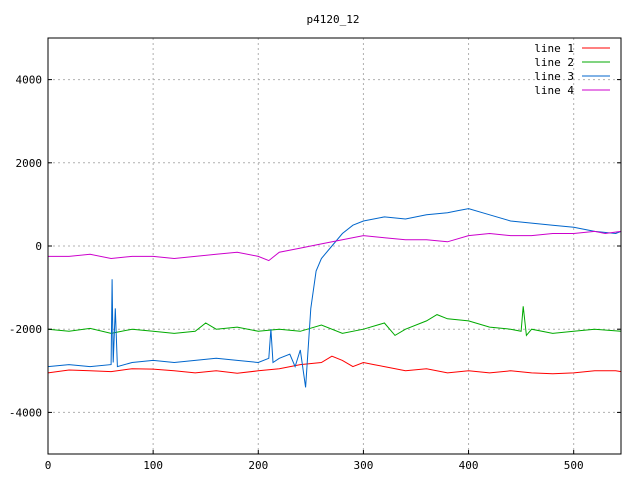 Image resolution: width=640 pixels, height=480 pixels. What do you see at coordinates (29, 163) in the screenshot?
I see `y-tick-label: 2000` at bounding box center [29, 163].